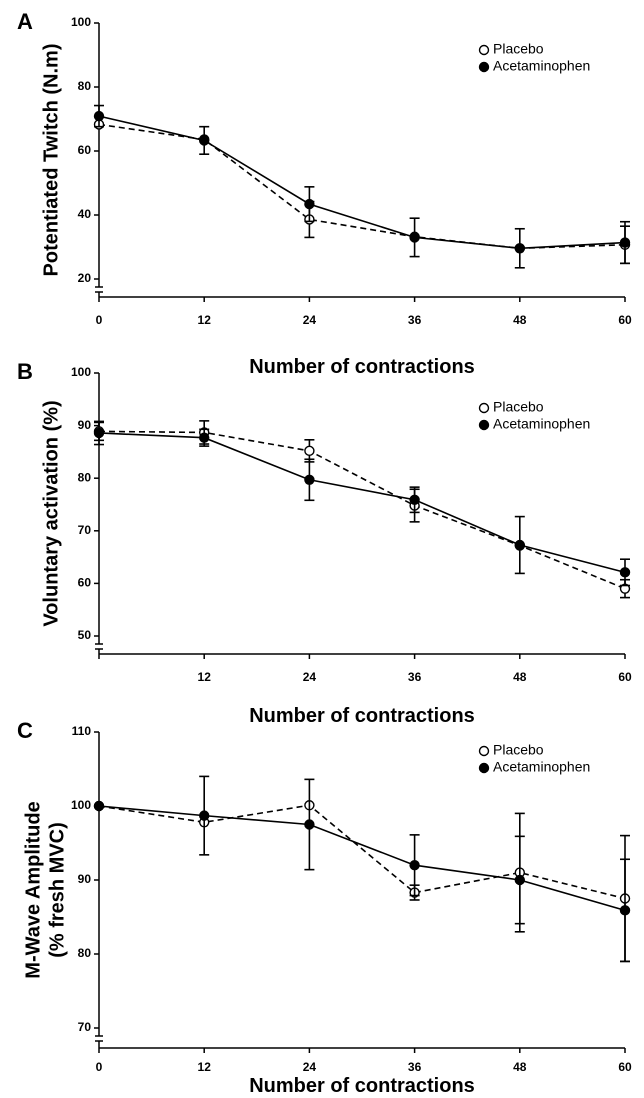 The image size is (644, 1098). Describe the element at coordinates (85, 214) in the screenshot. I see `y-tick-label: 40` at that location.